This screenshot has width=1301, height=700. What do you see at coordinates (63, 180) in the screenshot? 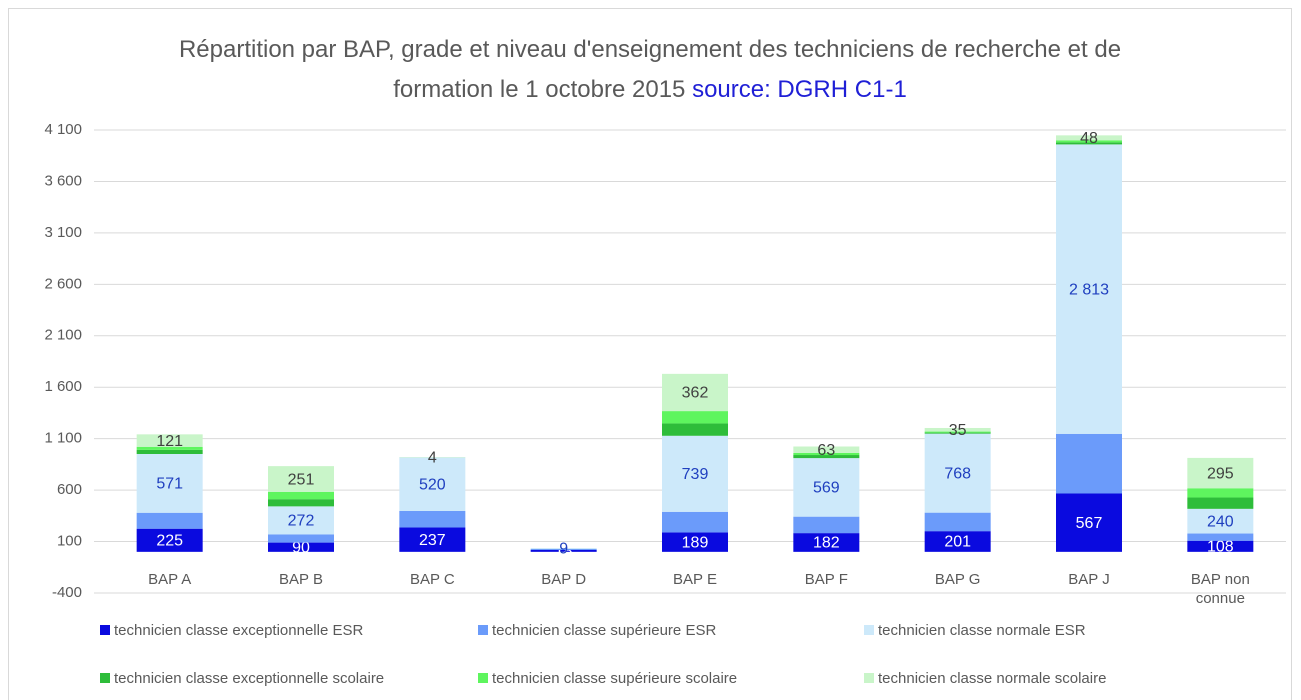
I see `y-tick-label: 3 600` at bounding box center [63, 180].